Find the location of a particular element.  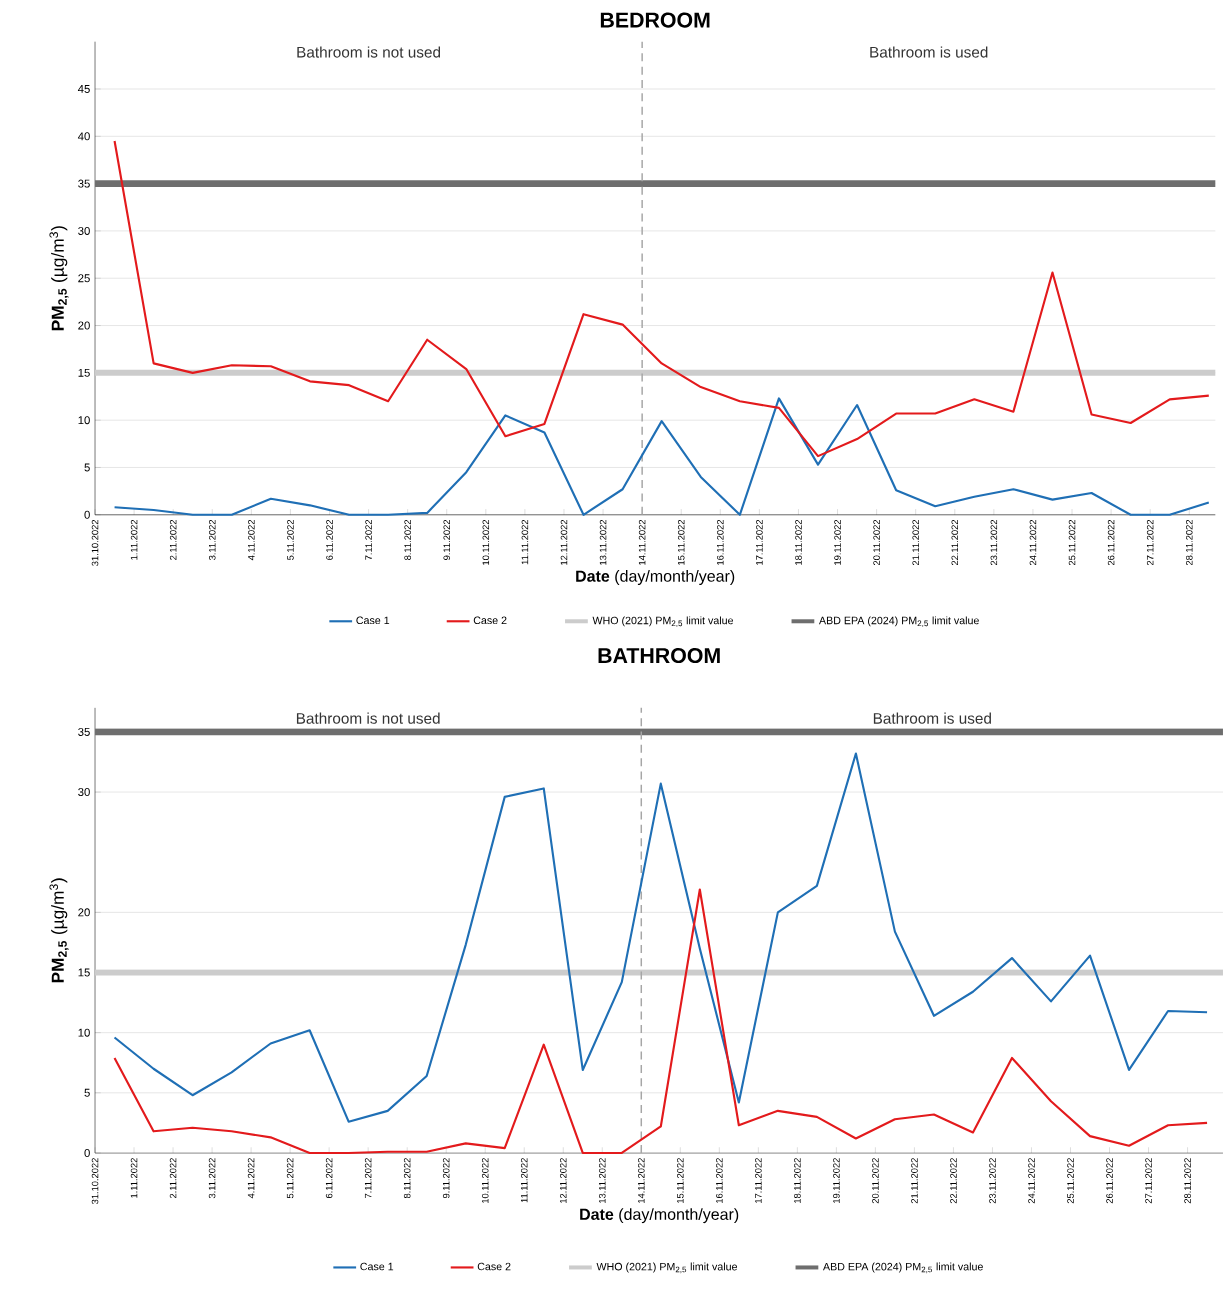

chart-title: BEDROOM is located at coordinates (655, 20).